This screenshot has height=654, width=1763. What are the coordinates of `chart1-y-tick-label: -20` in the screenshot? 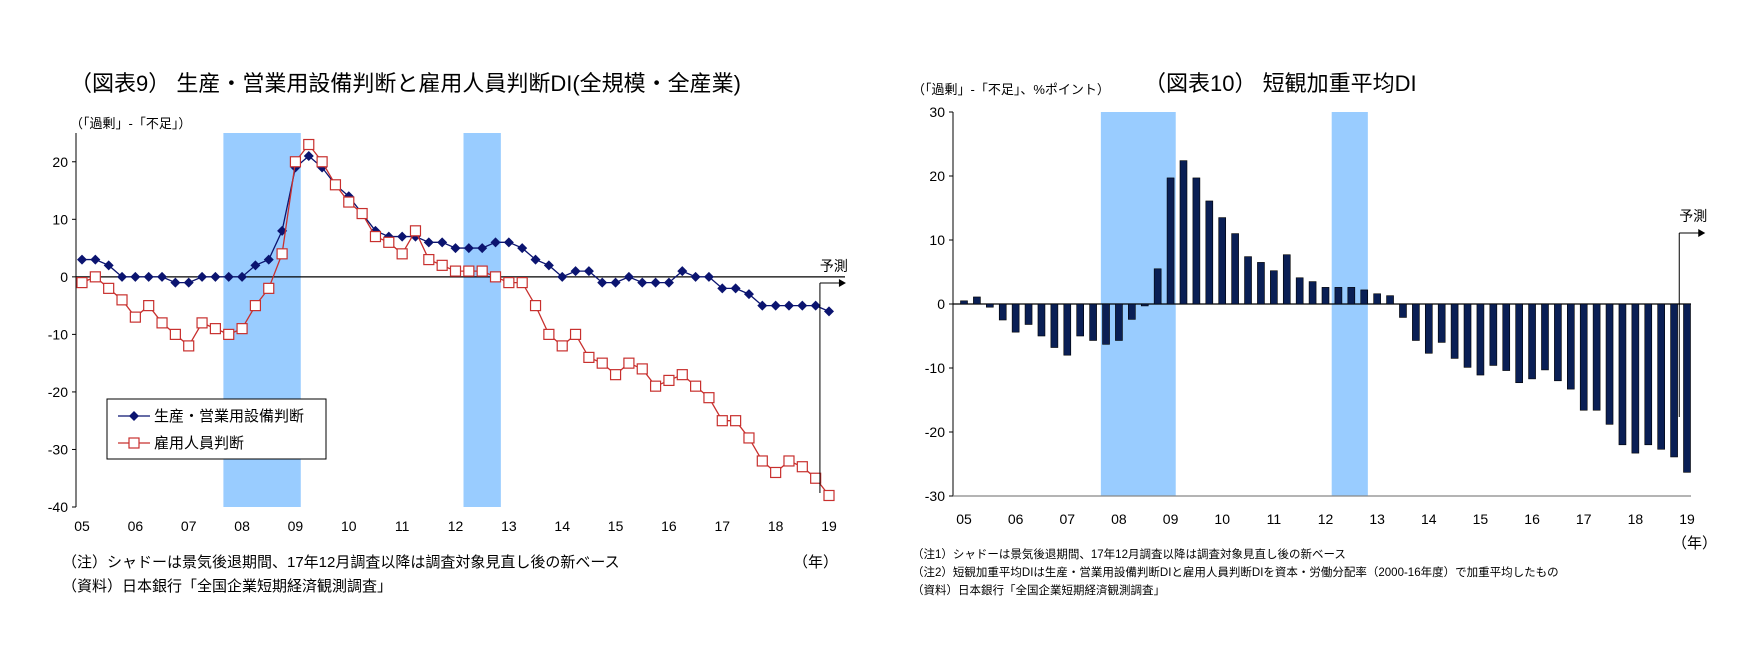 It's located at (58, 392).